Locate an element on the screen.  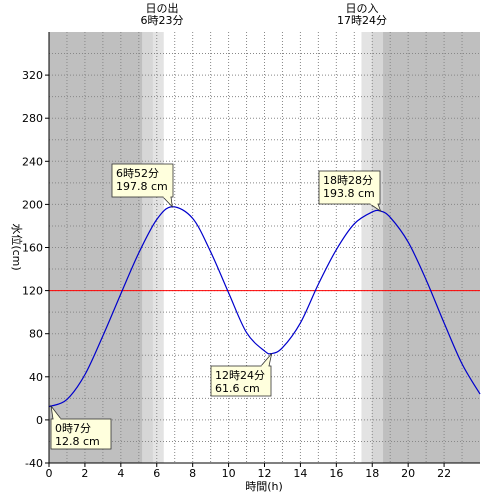
callout-value: 12.8 cm is located at coordinates (77, 441).